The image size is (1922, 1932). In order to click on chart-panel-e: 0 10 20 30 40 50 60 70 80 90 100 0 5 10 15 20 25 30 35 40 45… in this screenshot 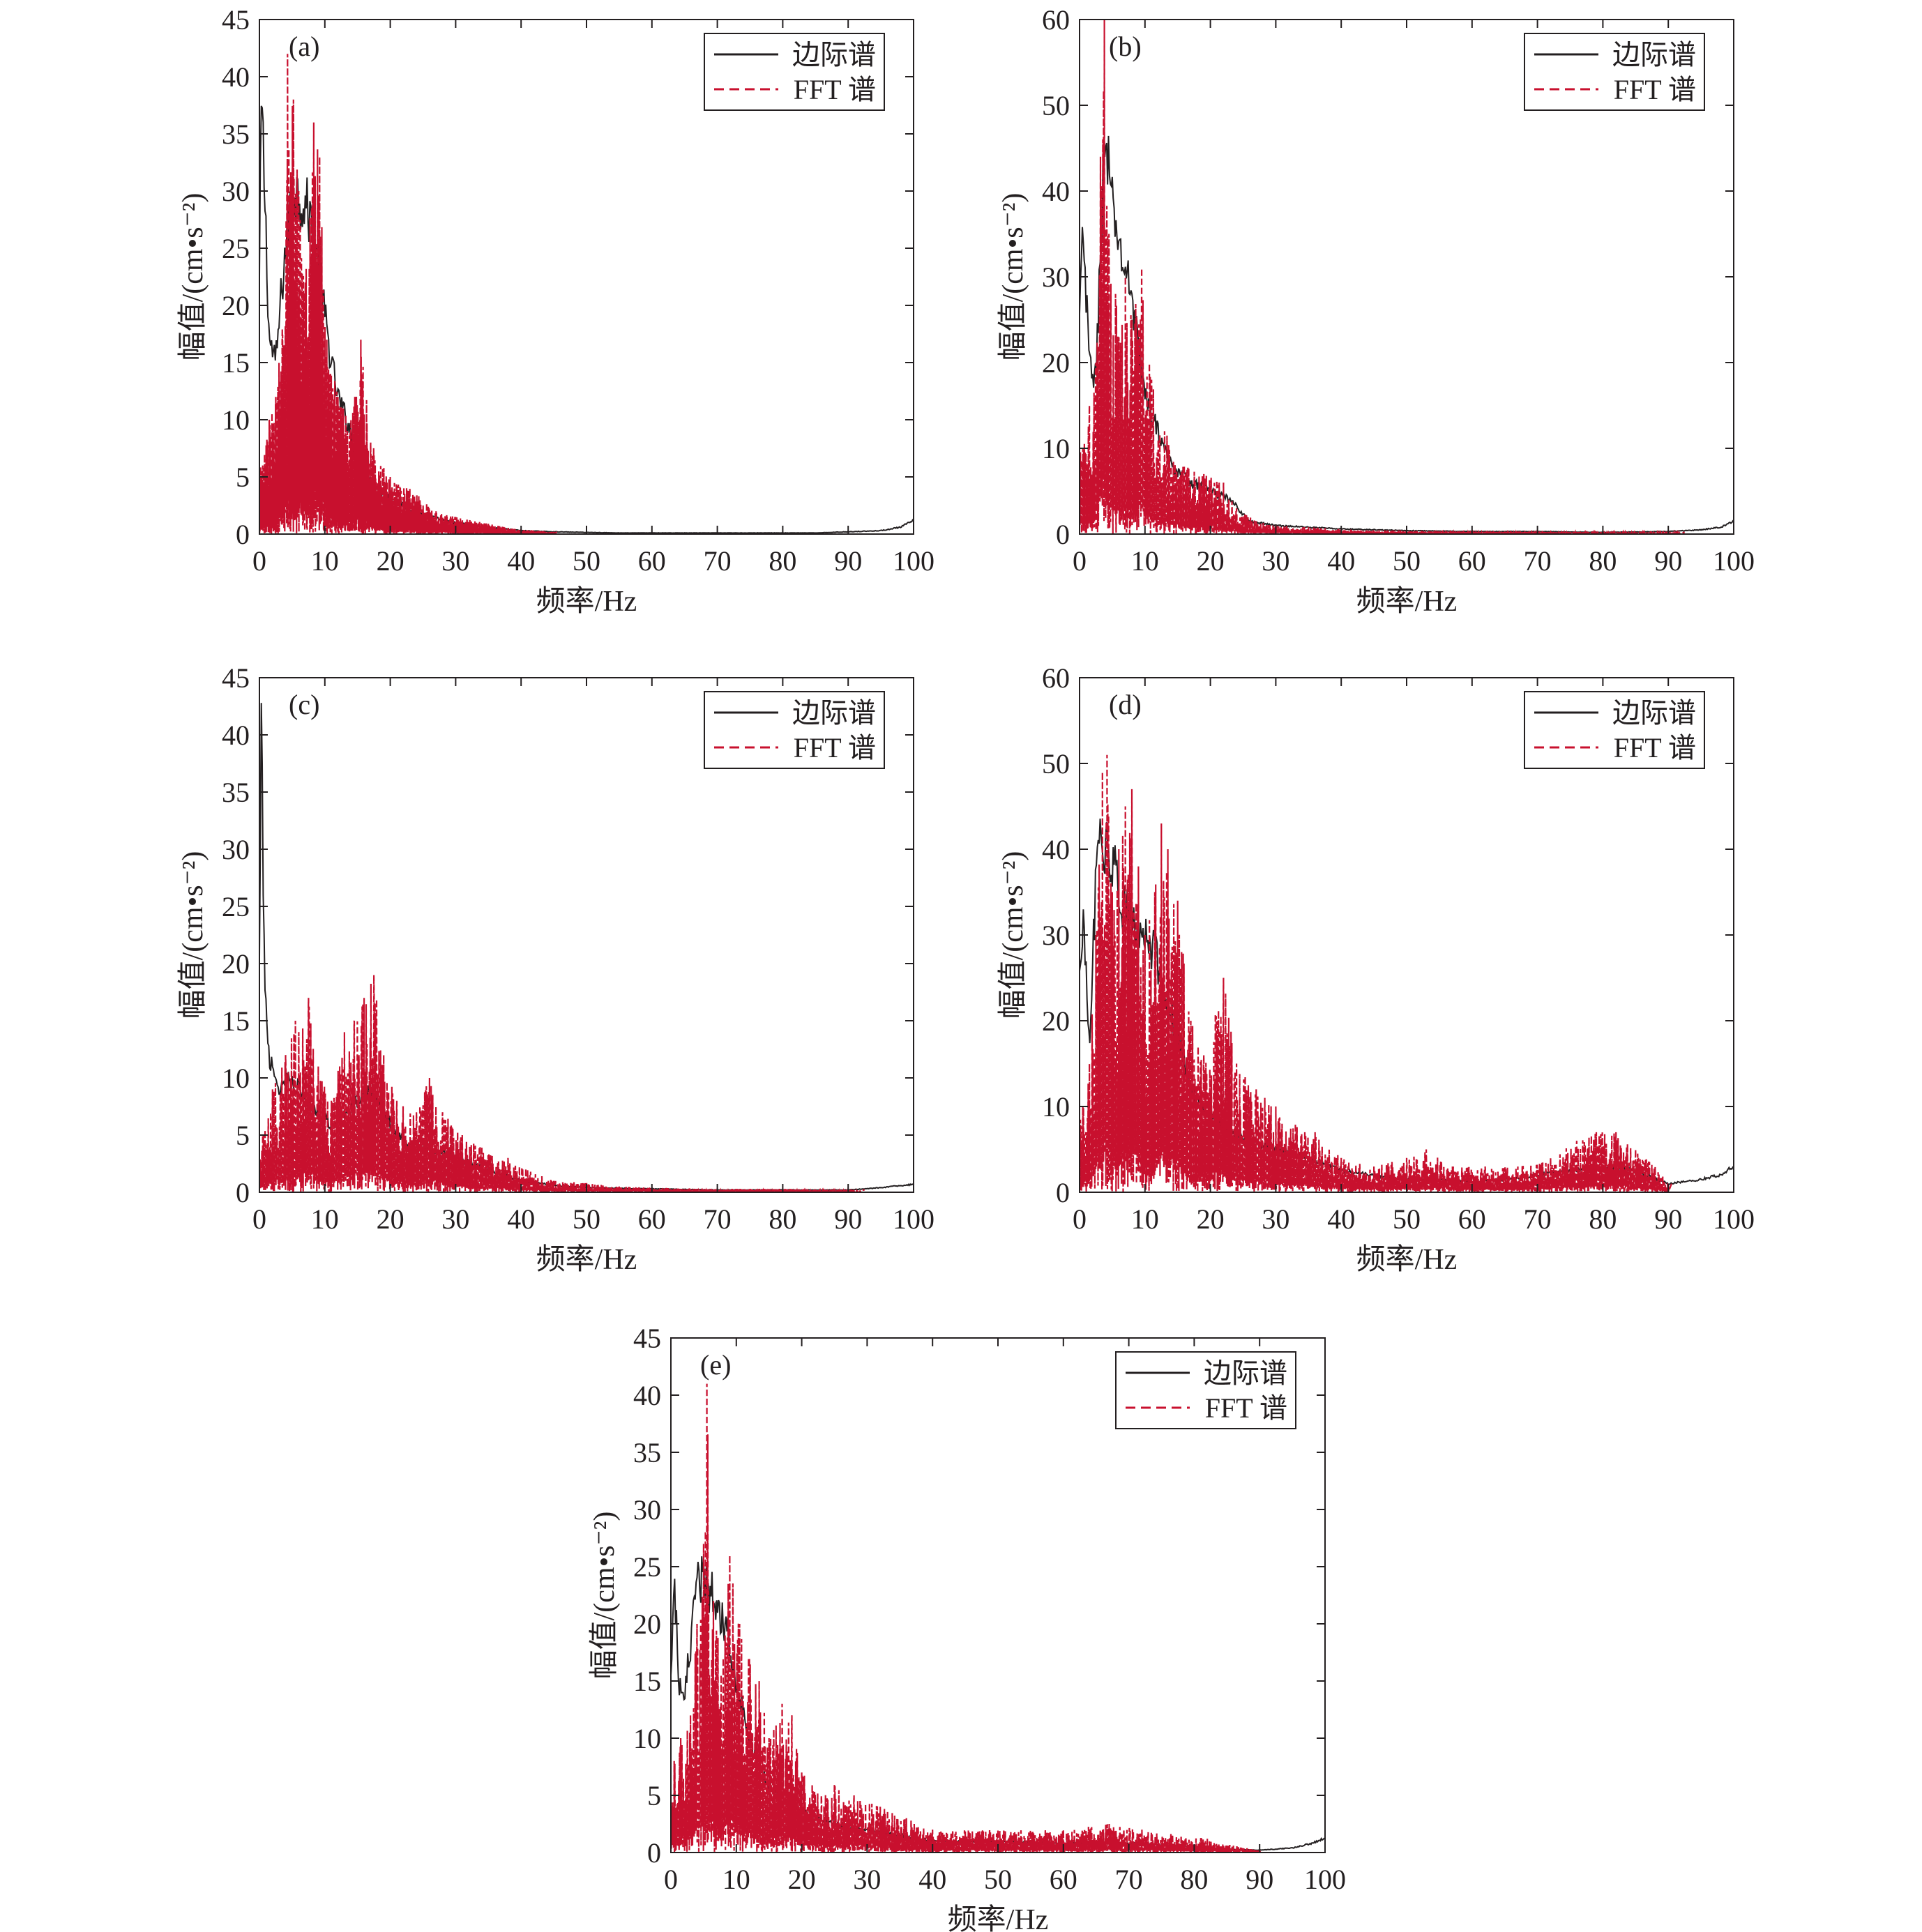, I will do `click(967, 1627)`.